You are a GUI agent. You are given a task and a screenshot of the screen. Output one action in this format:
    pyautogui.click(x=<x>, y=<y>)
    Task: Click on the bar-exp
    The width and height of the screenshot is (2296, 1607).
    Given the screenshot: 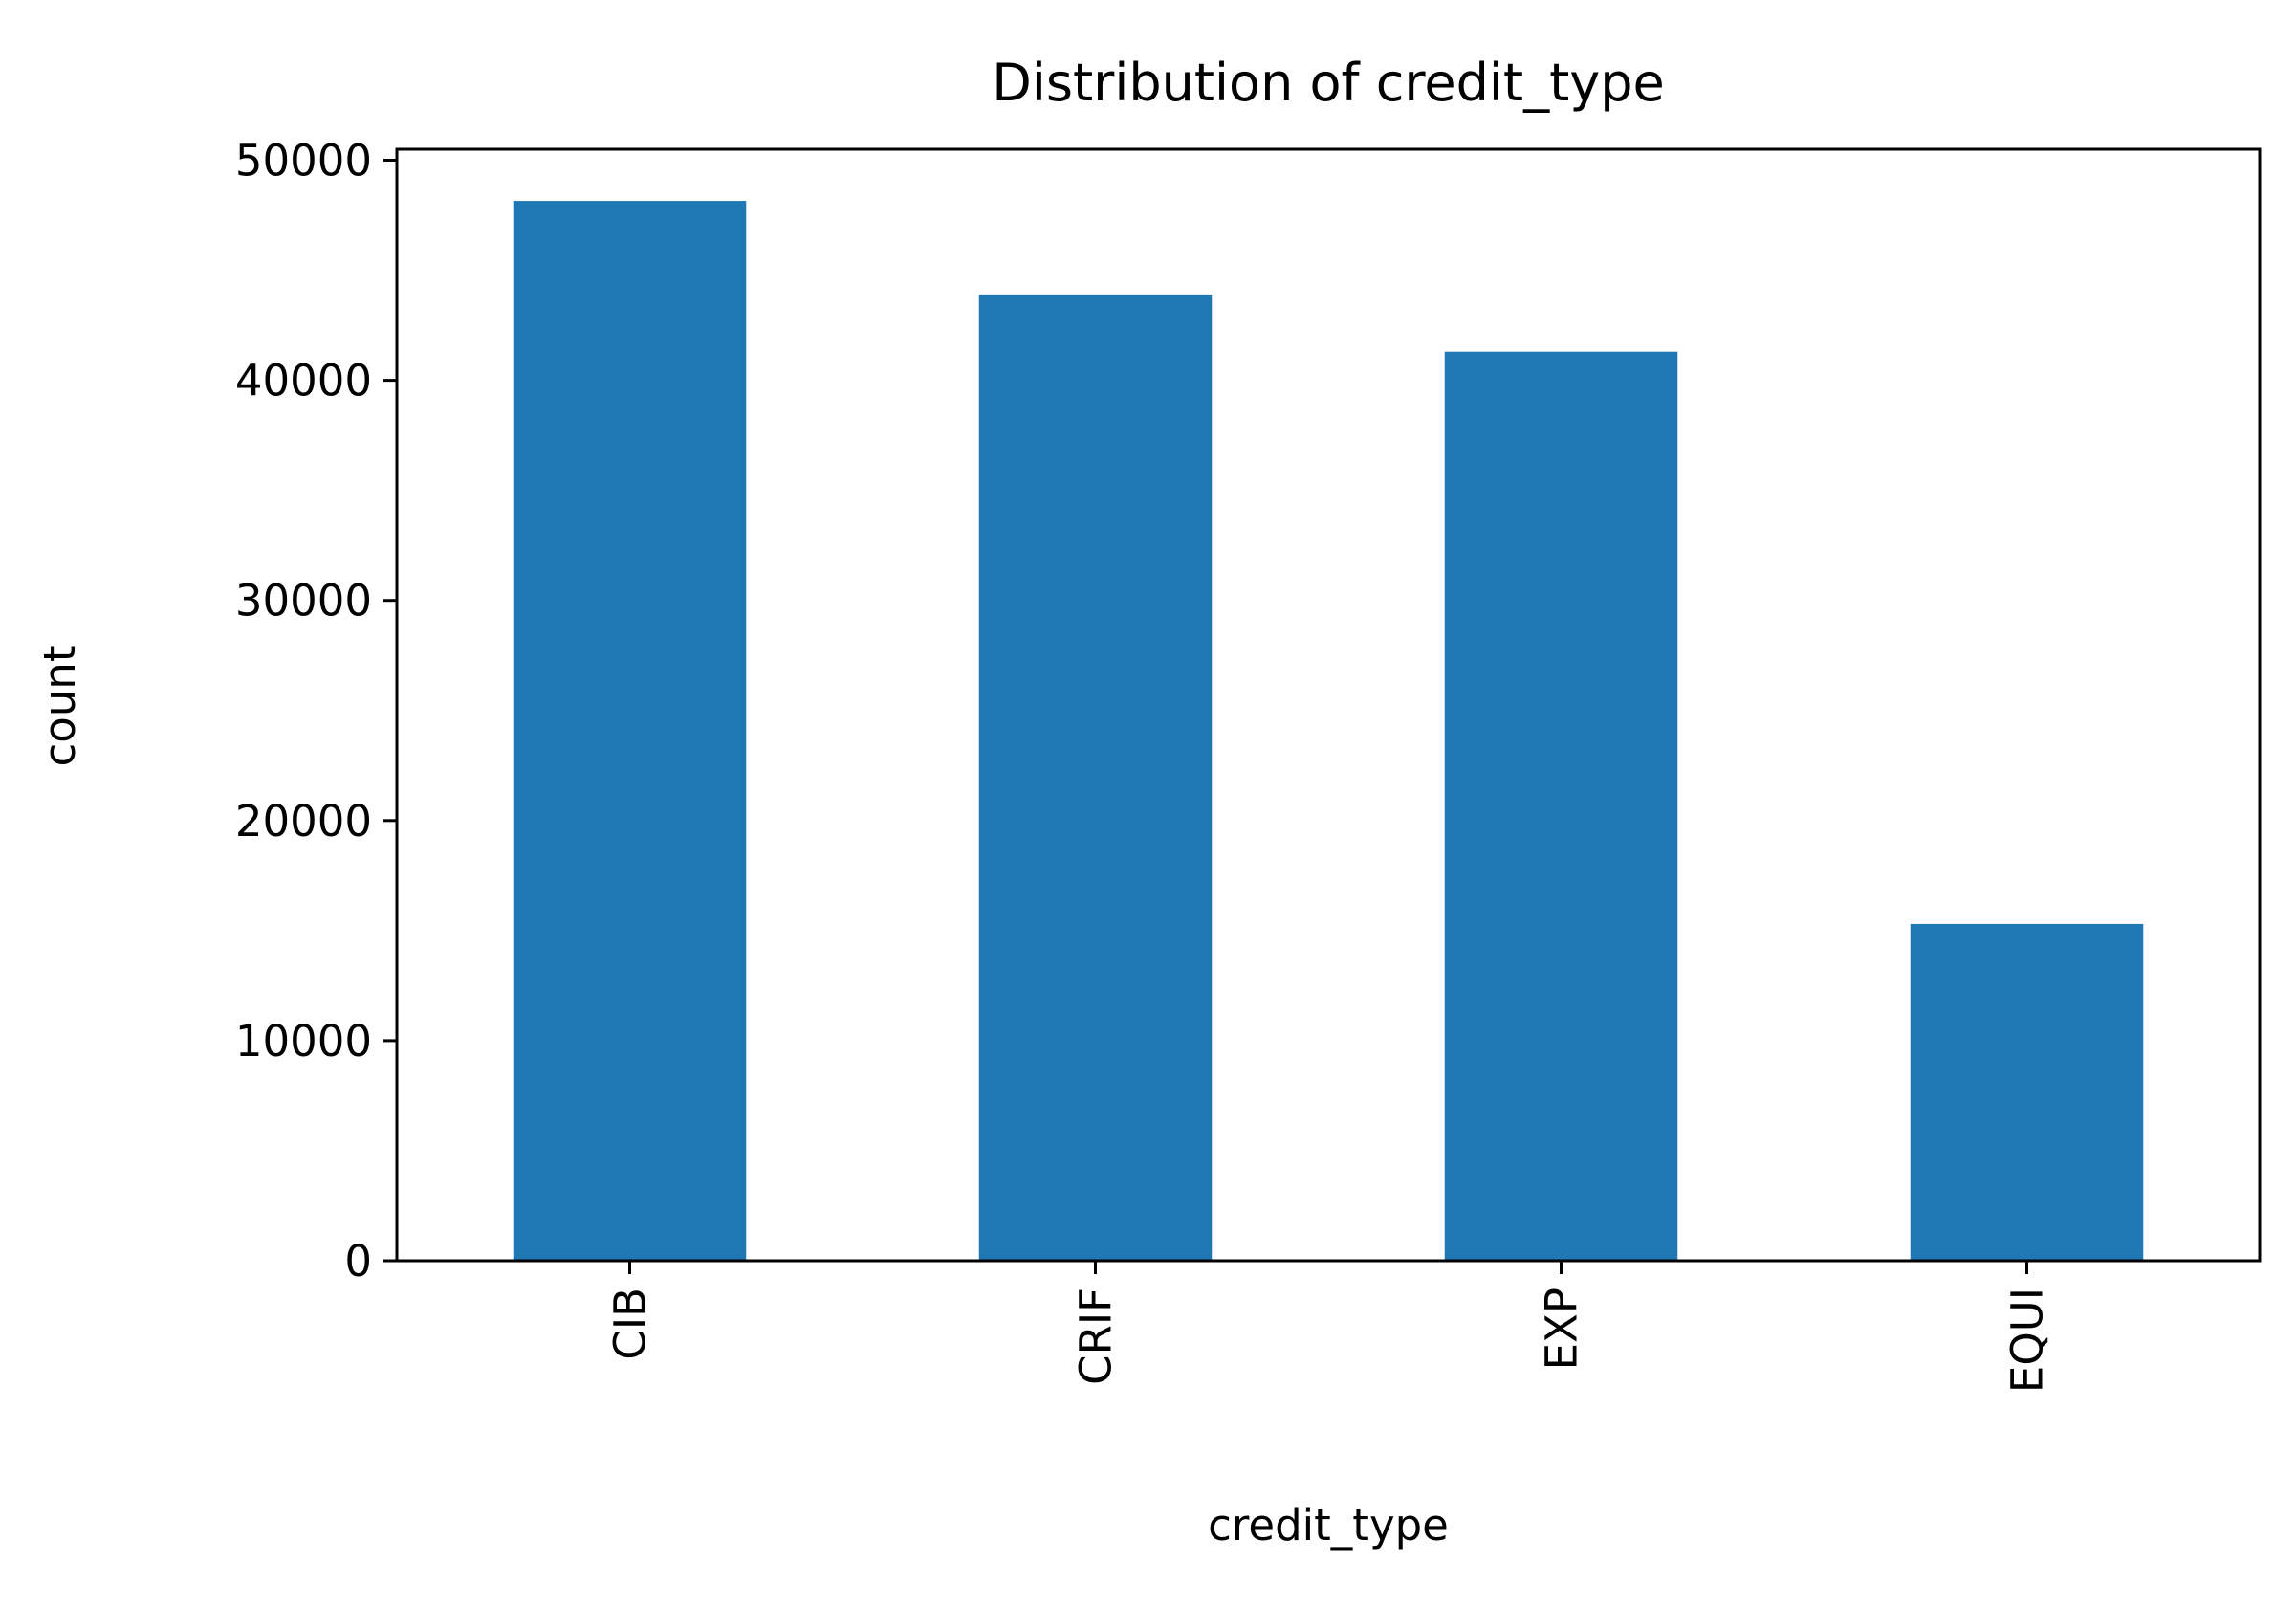 What is the action you would take?
    pyautogui.click(x=1561, y=806)
    